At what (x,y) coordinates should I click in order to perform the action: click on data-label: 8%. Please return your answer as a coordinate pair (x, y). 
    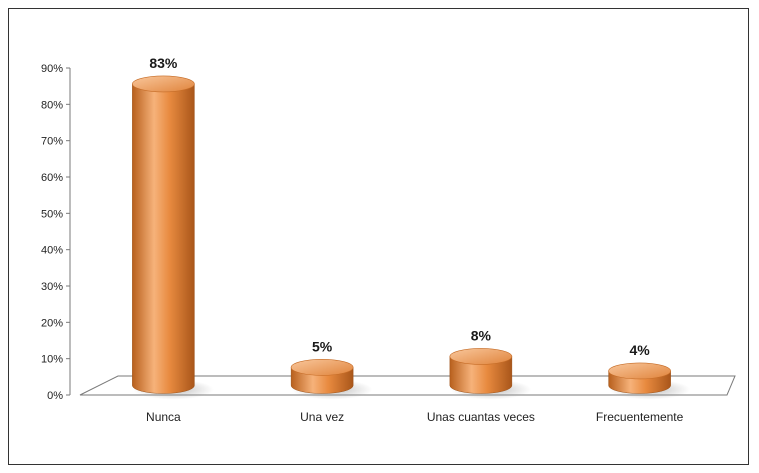
    Looking at the image, I should click on (481, 335).